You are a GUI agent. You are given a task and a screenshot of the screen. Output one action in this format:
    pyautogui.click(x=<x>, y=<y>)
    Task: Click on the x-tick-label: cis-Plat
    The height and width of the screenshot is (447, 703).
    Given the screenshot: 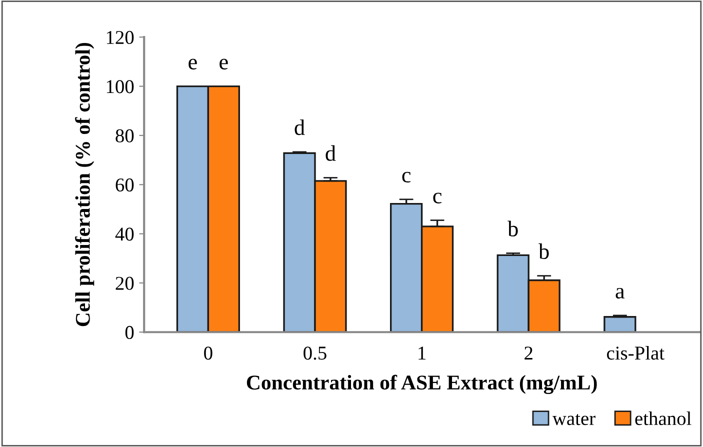 What is the action you would take?
    pyautogui.click(x=635, y=353)
    